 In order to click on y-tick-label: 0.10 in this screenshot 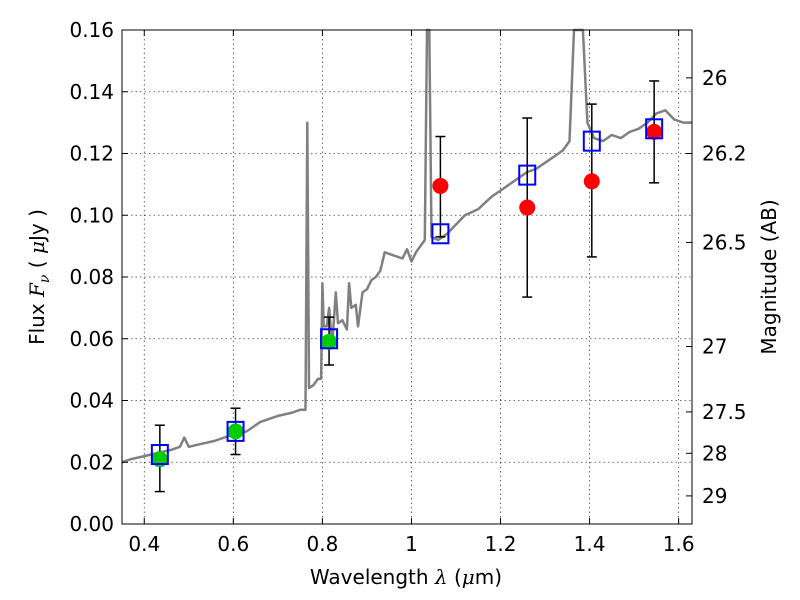, I will do `click(91, 215)`.